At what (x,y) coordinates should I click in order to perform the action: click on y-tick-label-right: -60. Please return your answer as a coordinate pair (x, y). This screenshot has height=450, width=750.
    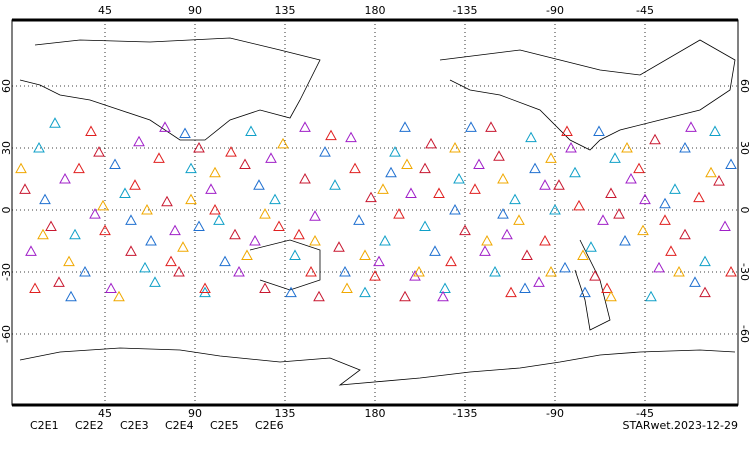
    Looking at the image, I should click on (744, 334).